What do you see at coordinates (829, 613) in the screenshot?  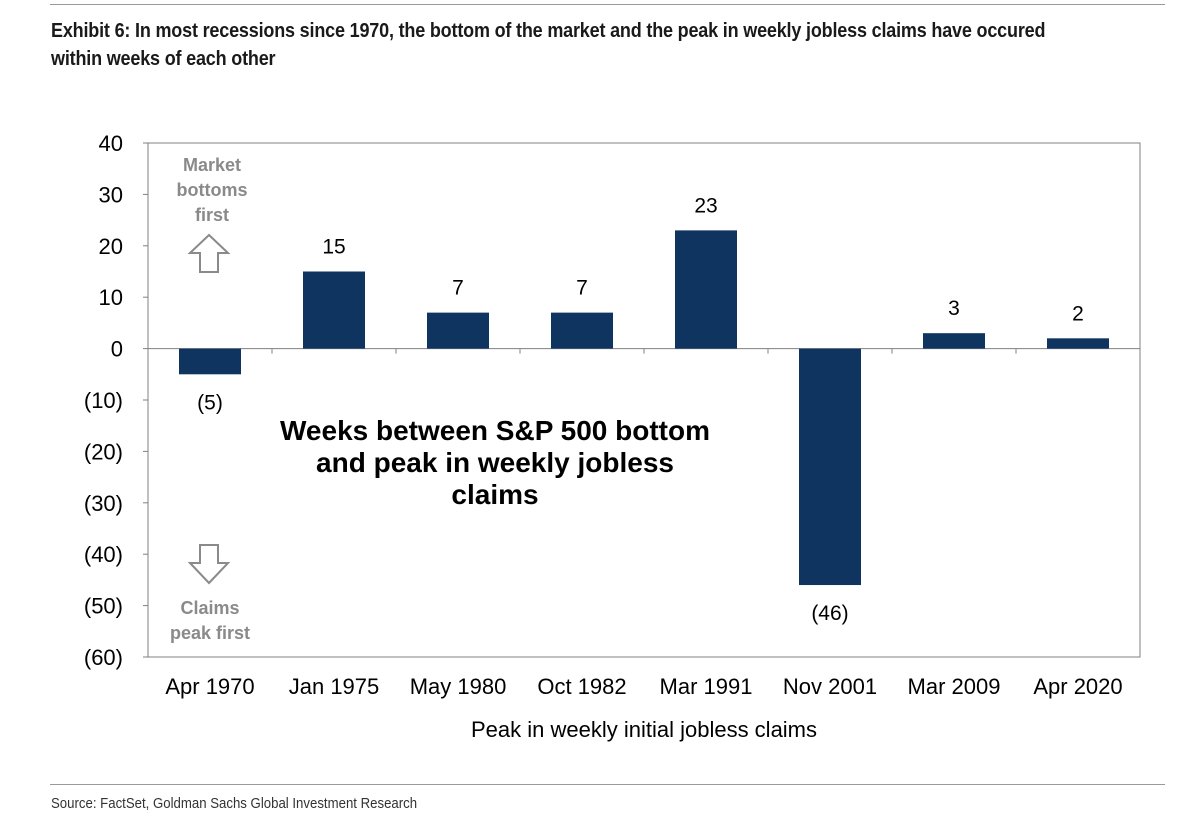 I see `data-label: (46)` at bounding box center [829, 613].